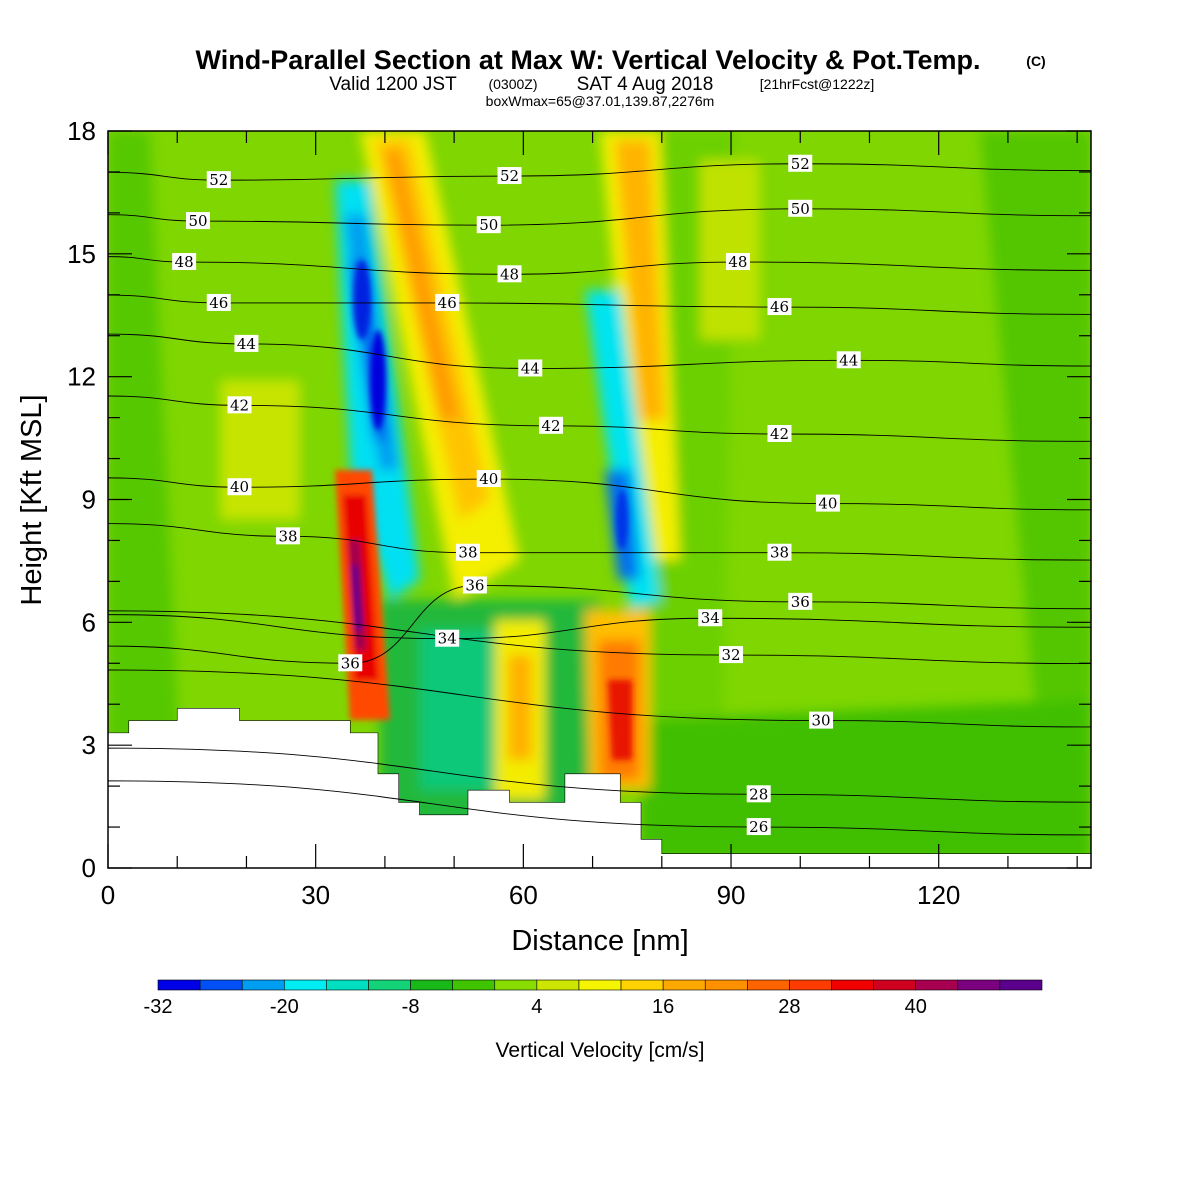 This screenshot has width=1200, height=1200. I want to click on y-tick-label: 9, so click(89, 500).